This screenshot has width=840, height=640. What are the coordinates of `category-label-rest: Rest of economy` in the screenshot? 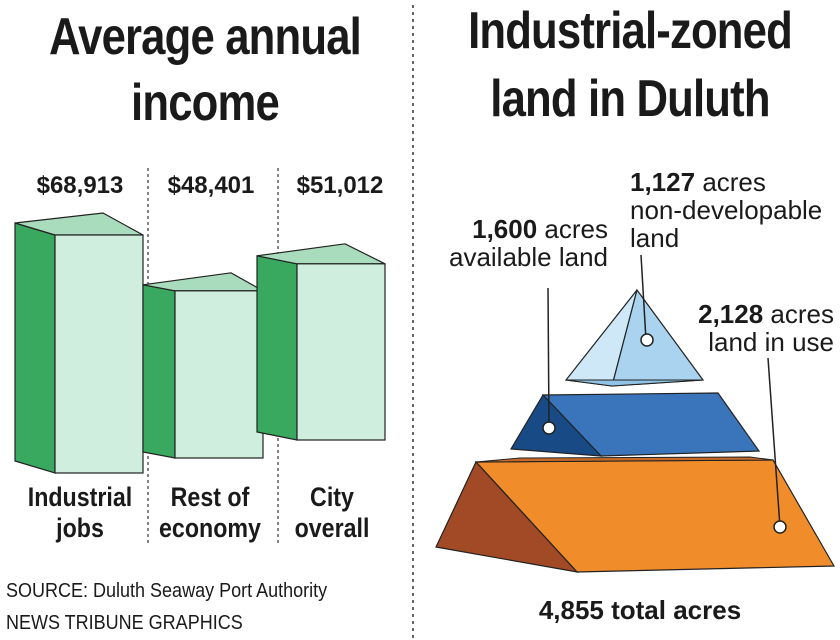 It's located at (210, 513).